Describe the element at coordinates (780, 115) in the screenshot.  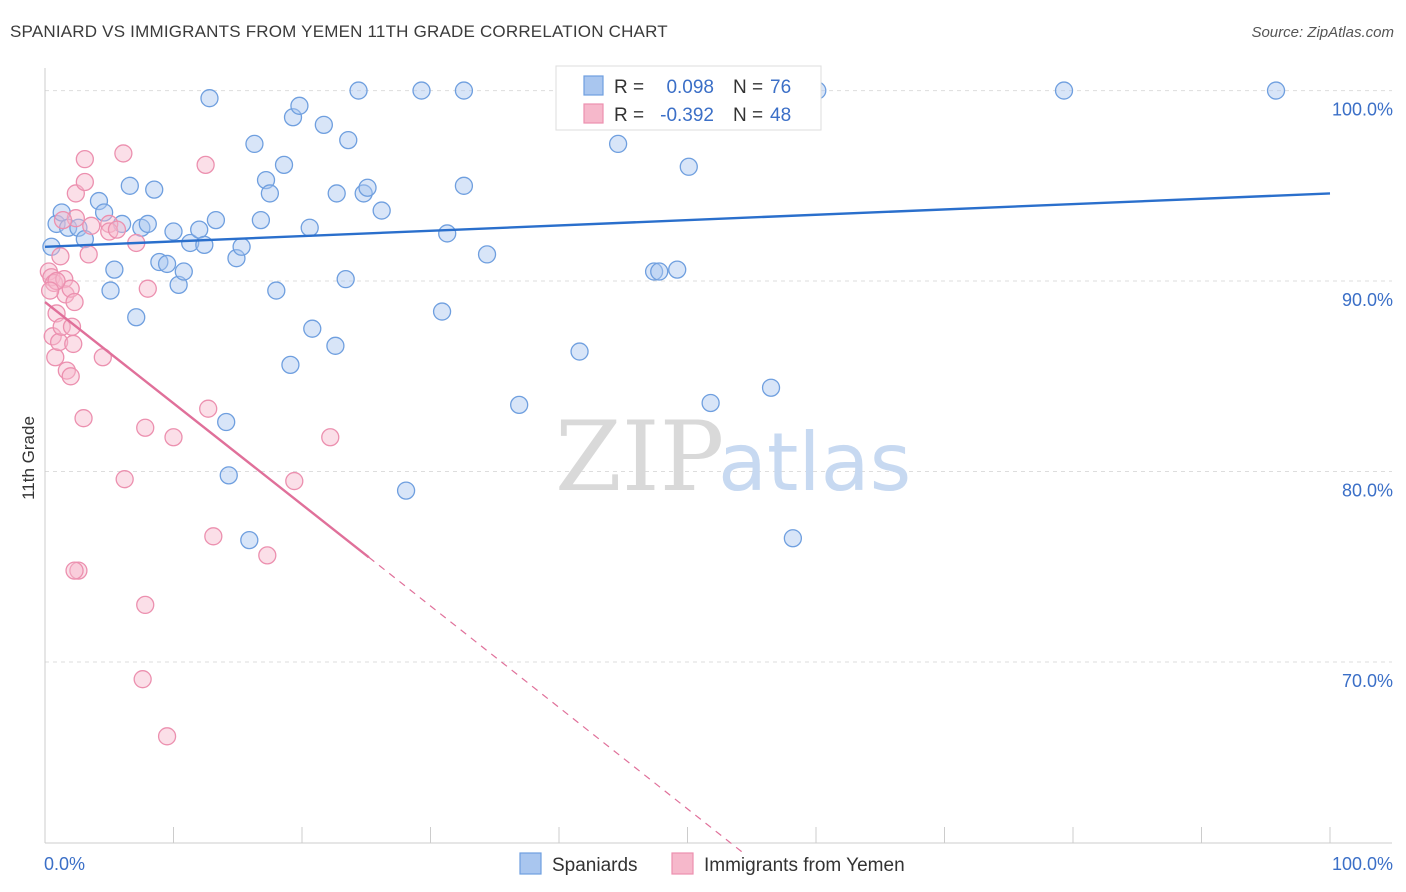
I see `stats-n-value: 48` at that location.